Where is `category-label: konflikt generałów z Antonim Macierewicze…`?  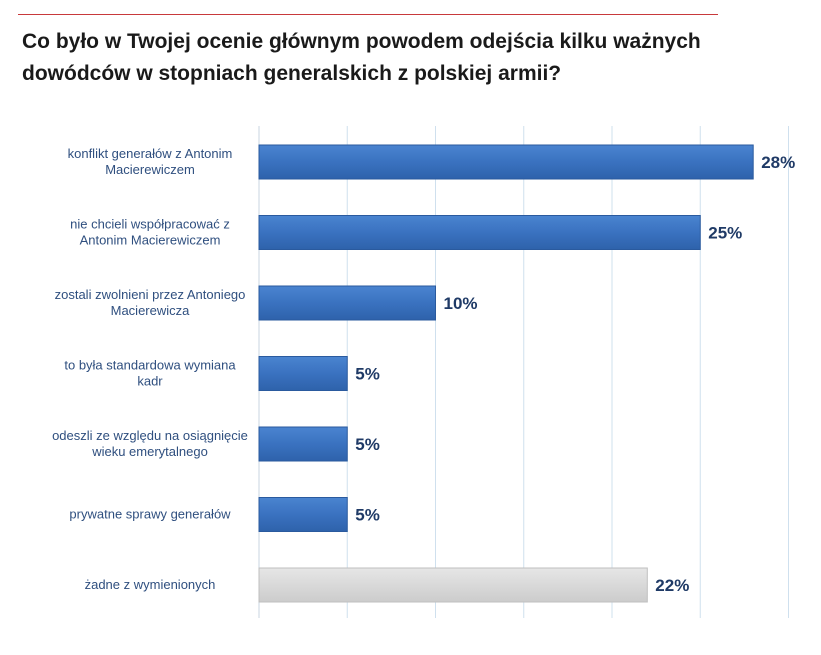 category-label: konflikt generałów z Antonim Macierewicze… is located at coordinates (150, 161).